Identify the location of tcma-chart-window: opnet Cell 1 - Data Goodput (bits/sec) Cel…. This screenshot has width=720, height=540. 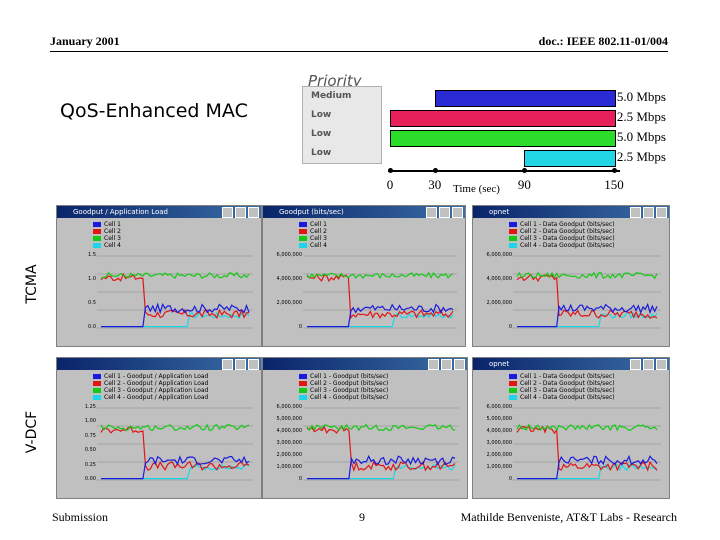
(571, 276).